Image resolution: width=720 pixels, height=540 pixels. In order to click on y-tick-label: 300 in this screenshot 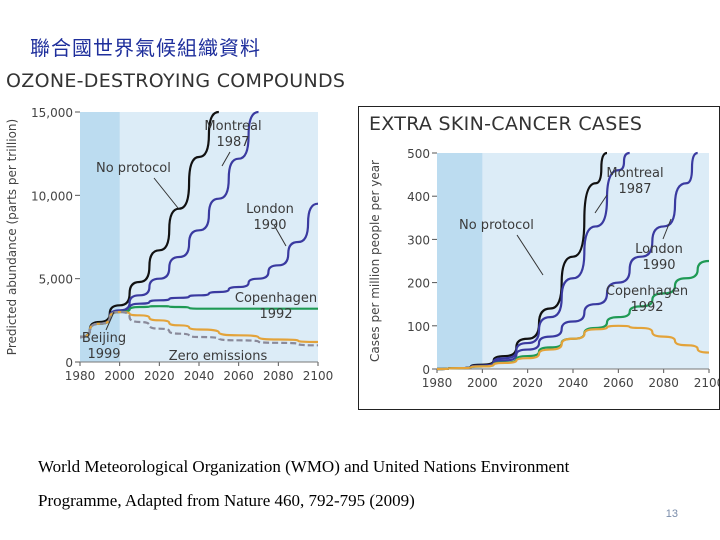, I will do `click(418, 240)`.